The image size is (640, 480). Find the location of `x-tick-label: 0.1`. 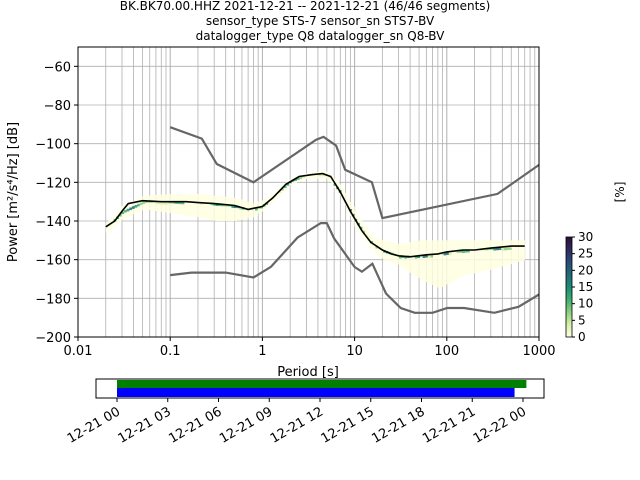

x-tick-label: 0.1 is located at coordinates (170, 351).